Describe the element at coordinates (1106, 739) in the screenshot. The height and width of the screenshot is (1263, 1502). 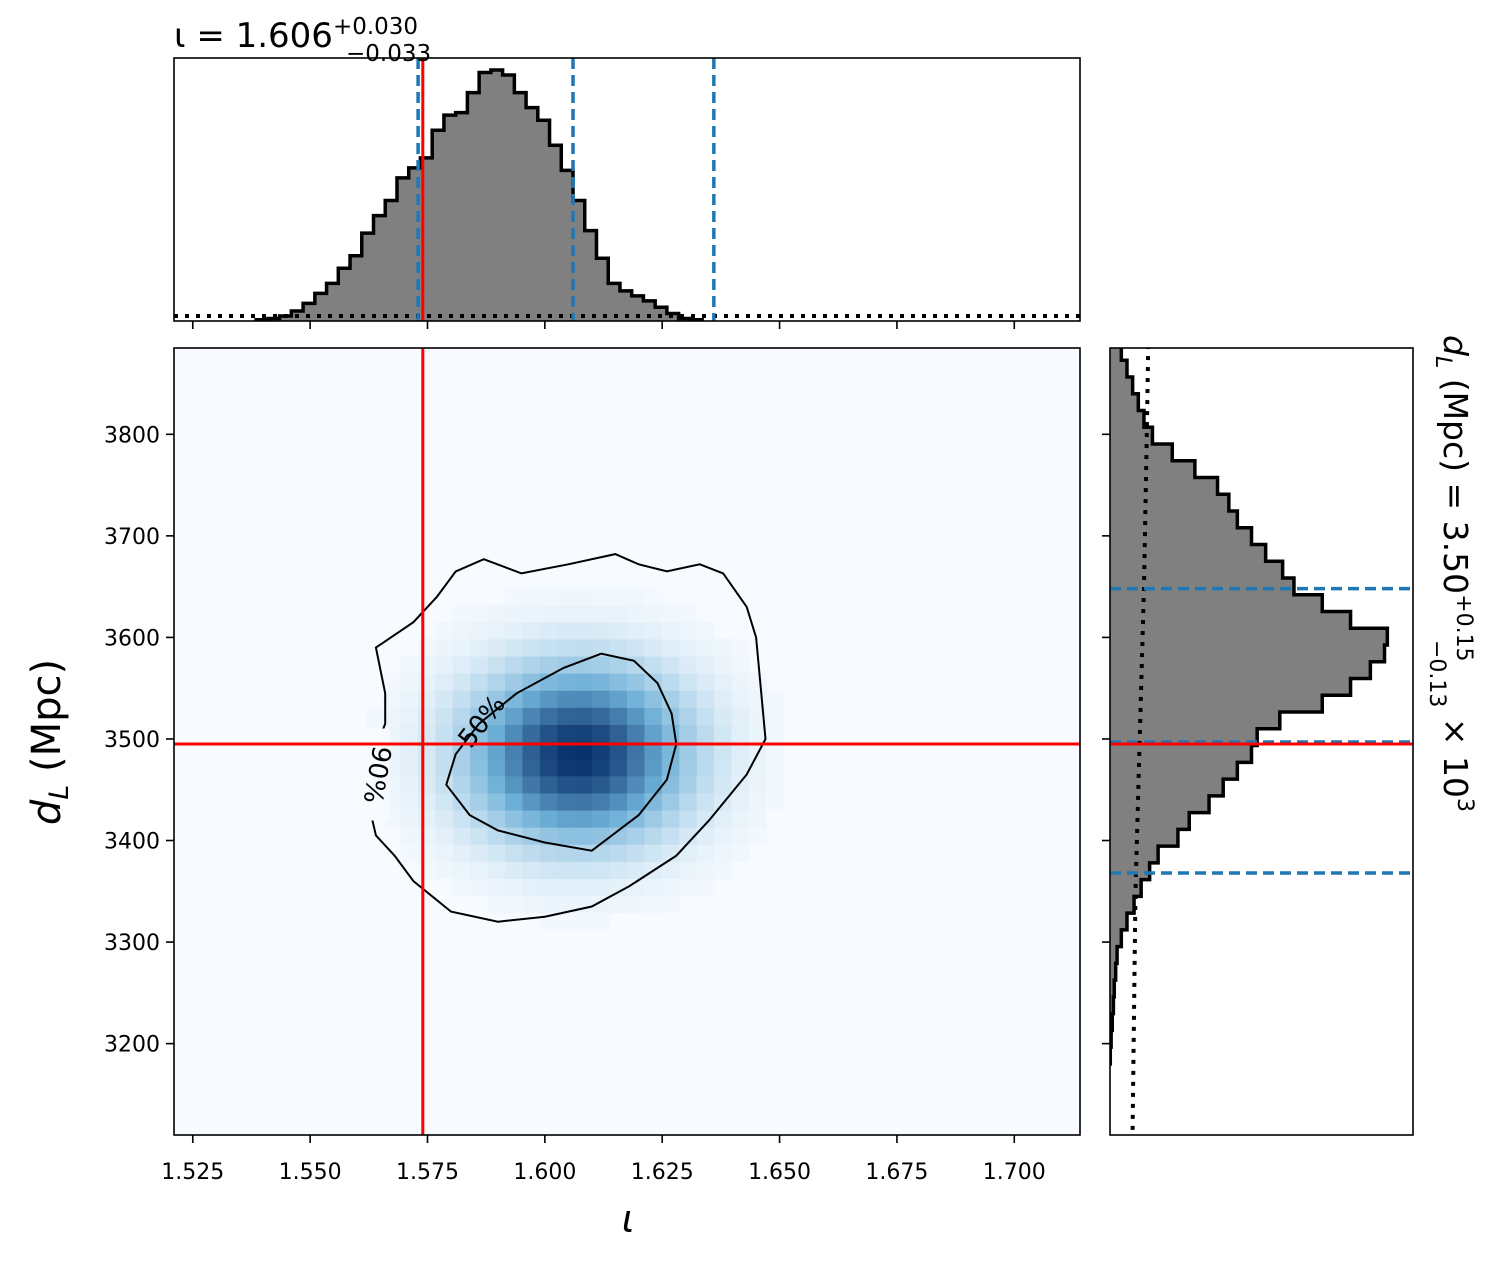
I see `dl-marginal-ticks` at that location.